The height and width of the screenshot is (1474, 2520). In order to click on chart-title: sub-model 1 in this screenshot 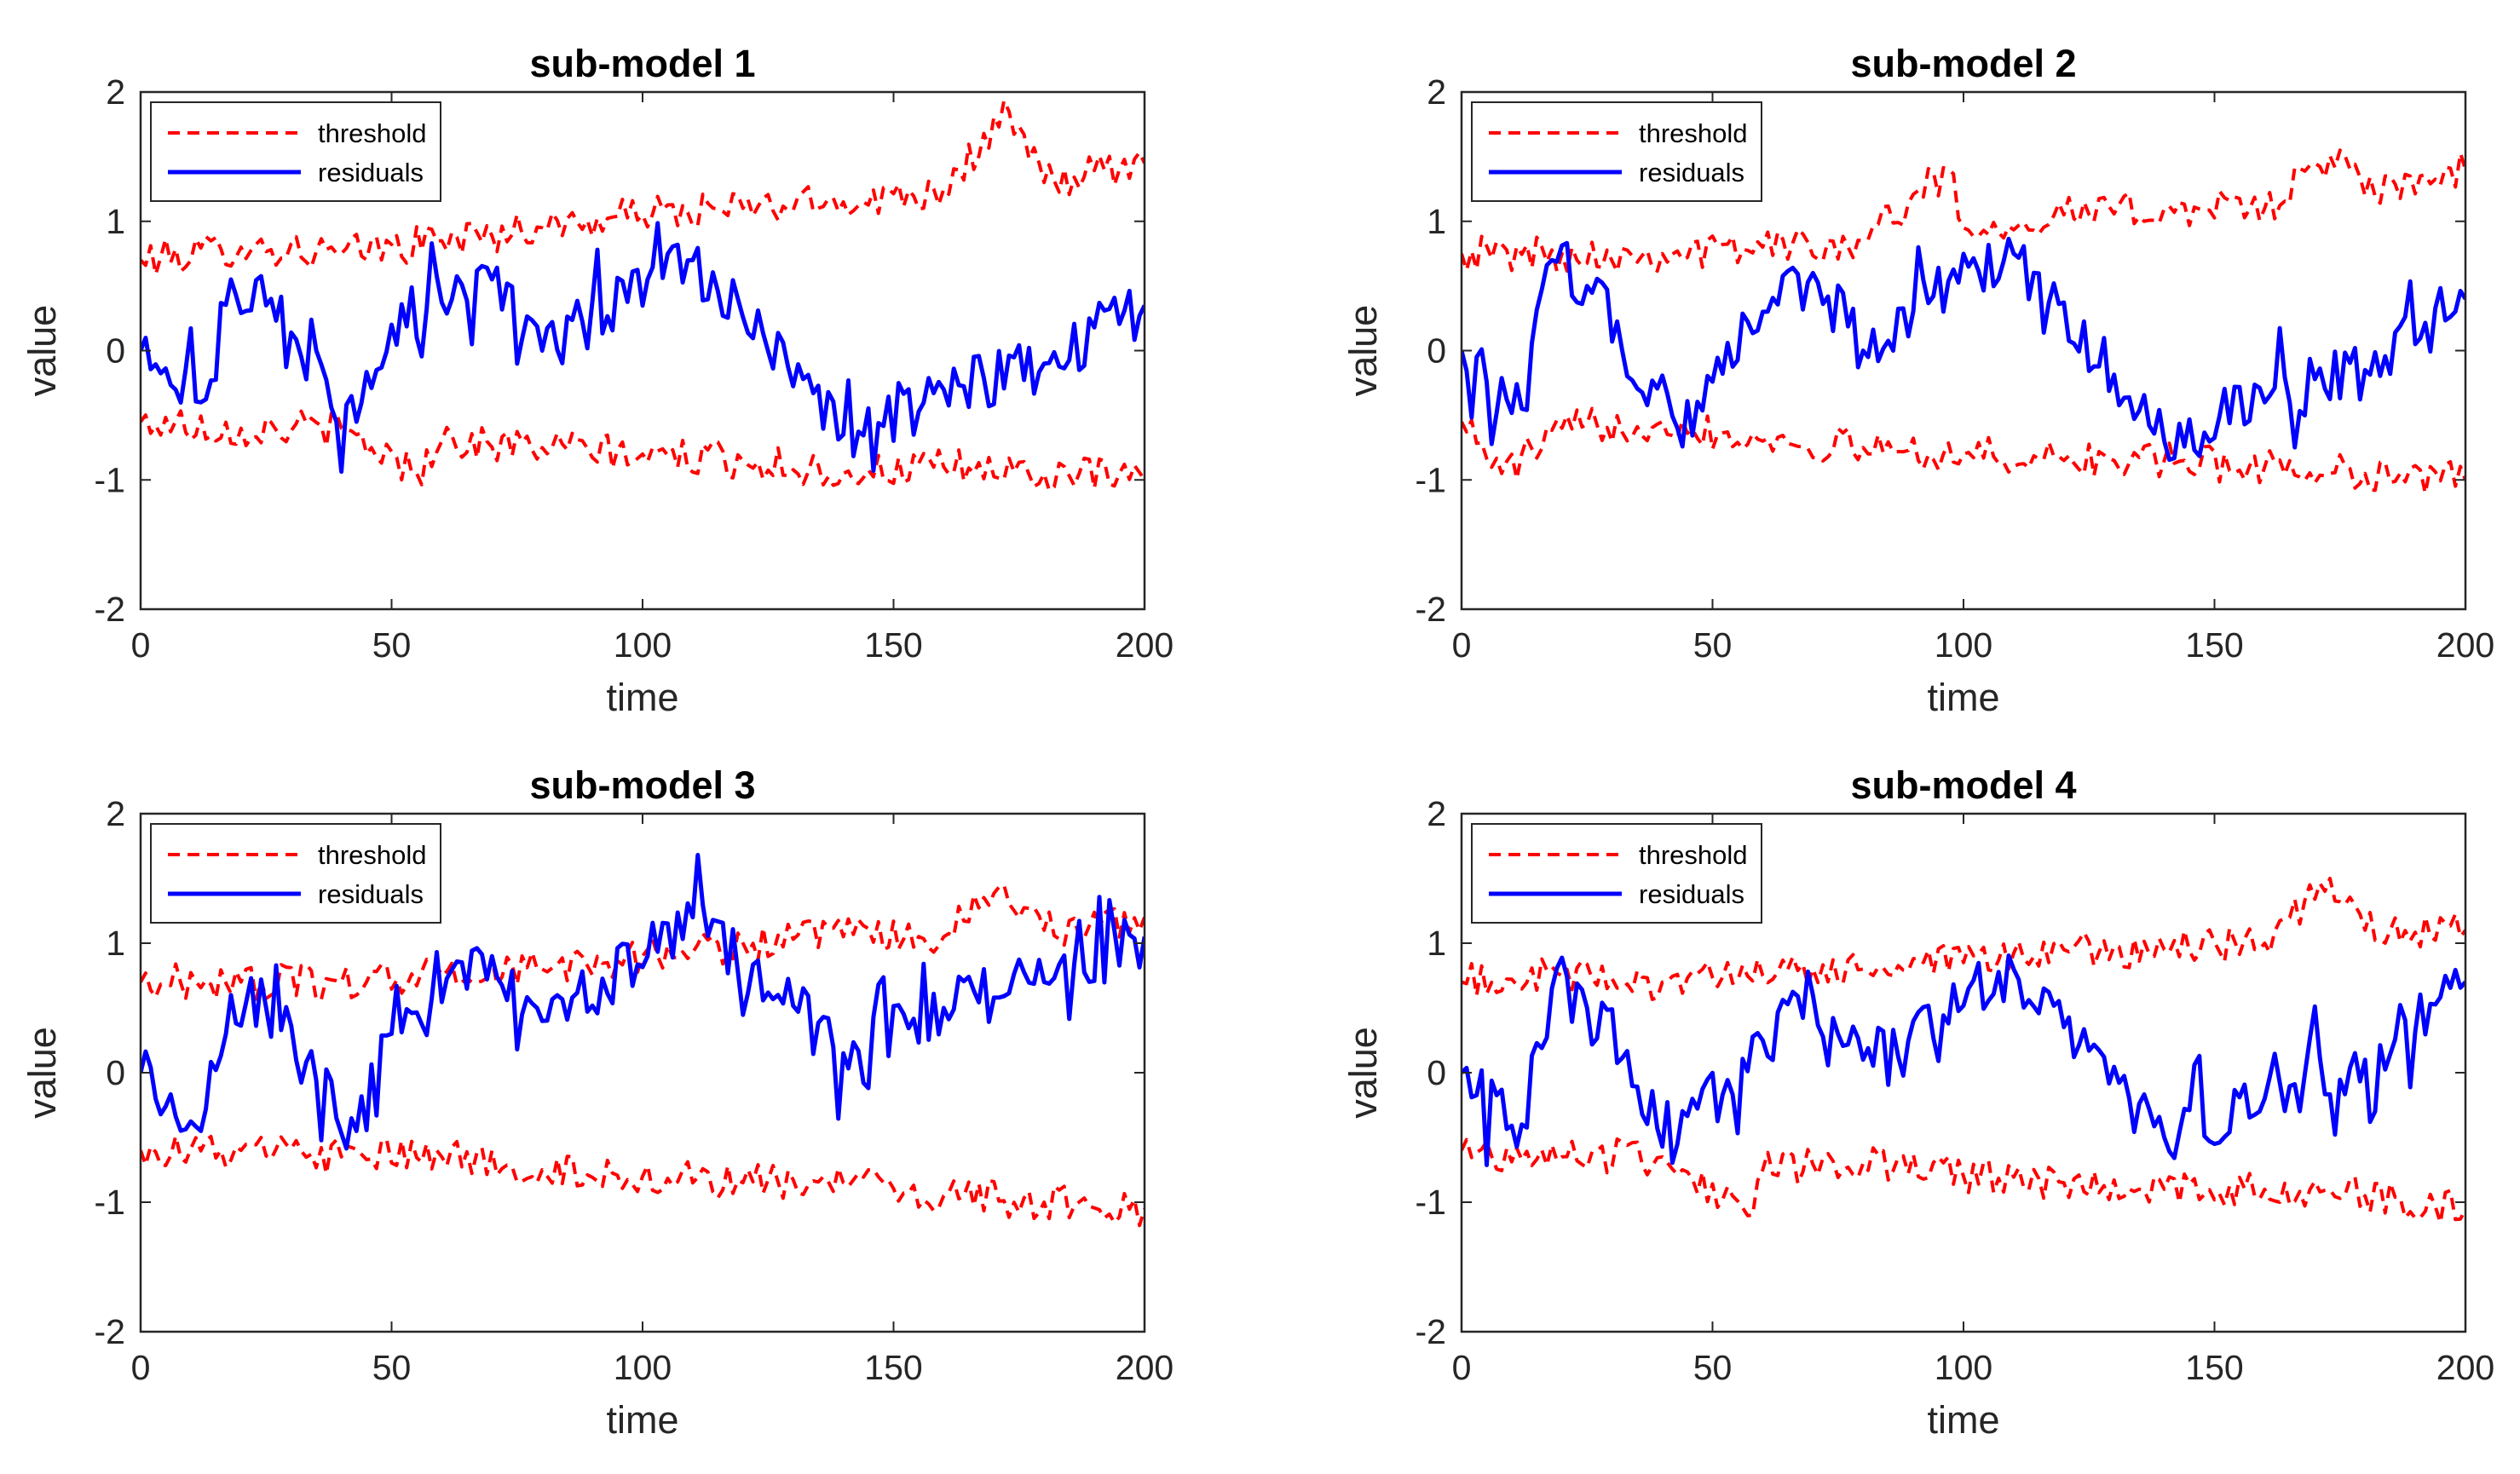, I will do `click(642, 63)`.